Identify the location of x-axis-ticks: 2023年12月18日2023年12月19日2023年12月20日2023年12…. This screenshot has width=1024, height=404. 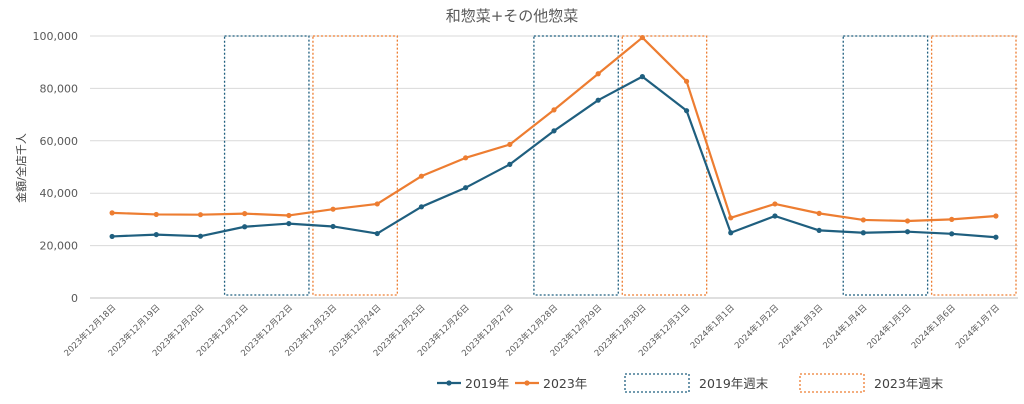
(532, 330).